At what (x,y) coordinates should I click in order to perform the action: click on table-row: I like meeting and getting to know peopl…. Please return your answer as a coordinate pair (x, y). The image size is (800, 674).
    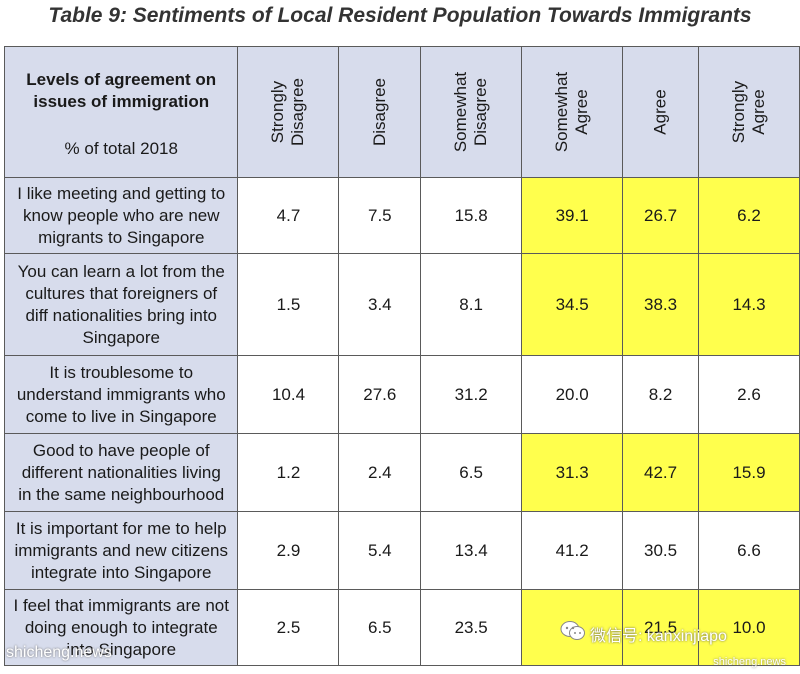
    Looking at the image, I should click on (401, 215).